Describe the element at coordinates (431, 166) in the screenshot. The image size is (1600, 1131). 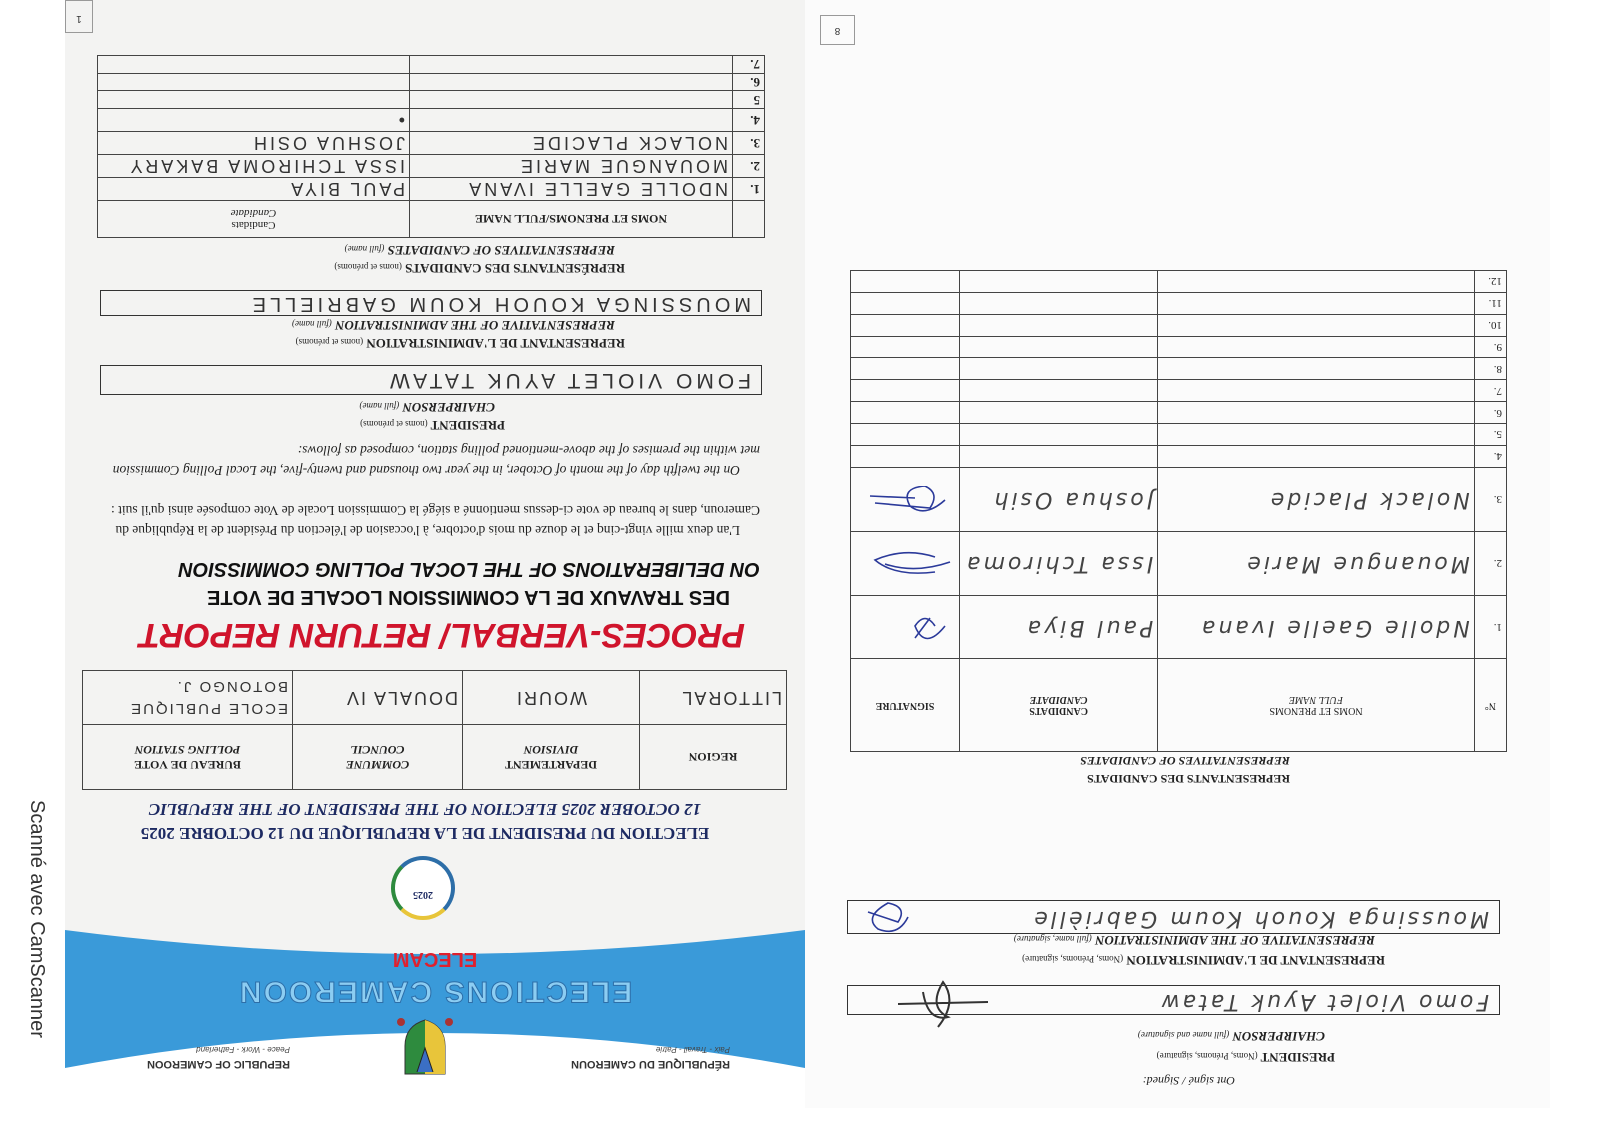
I see `table-row: 2. MOUANGUE MARIE ISSA TCHIROMA BAKARY` at that location.